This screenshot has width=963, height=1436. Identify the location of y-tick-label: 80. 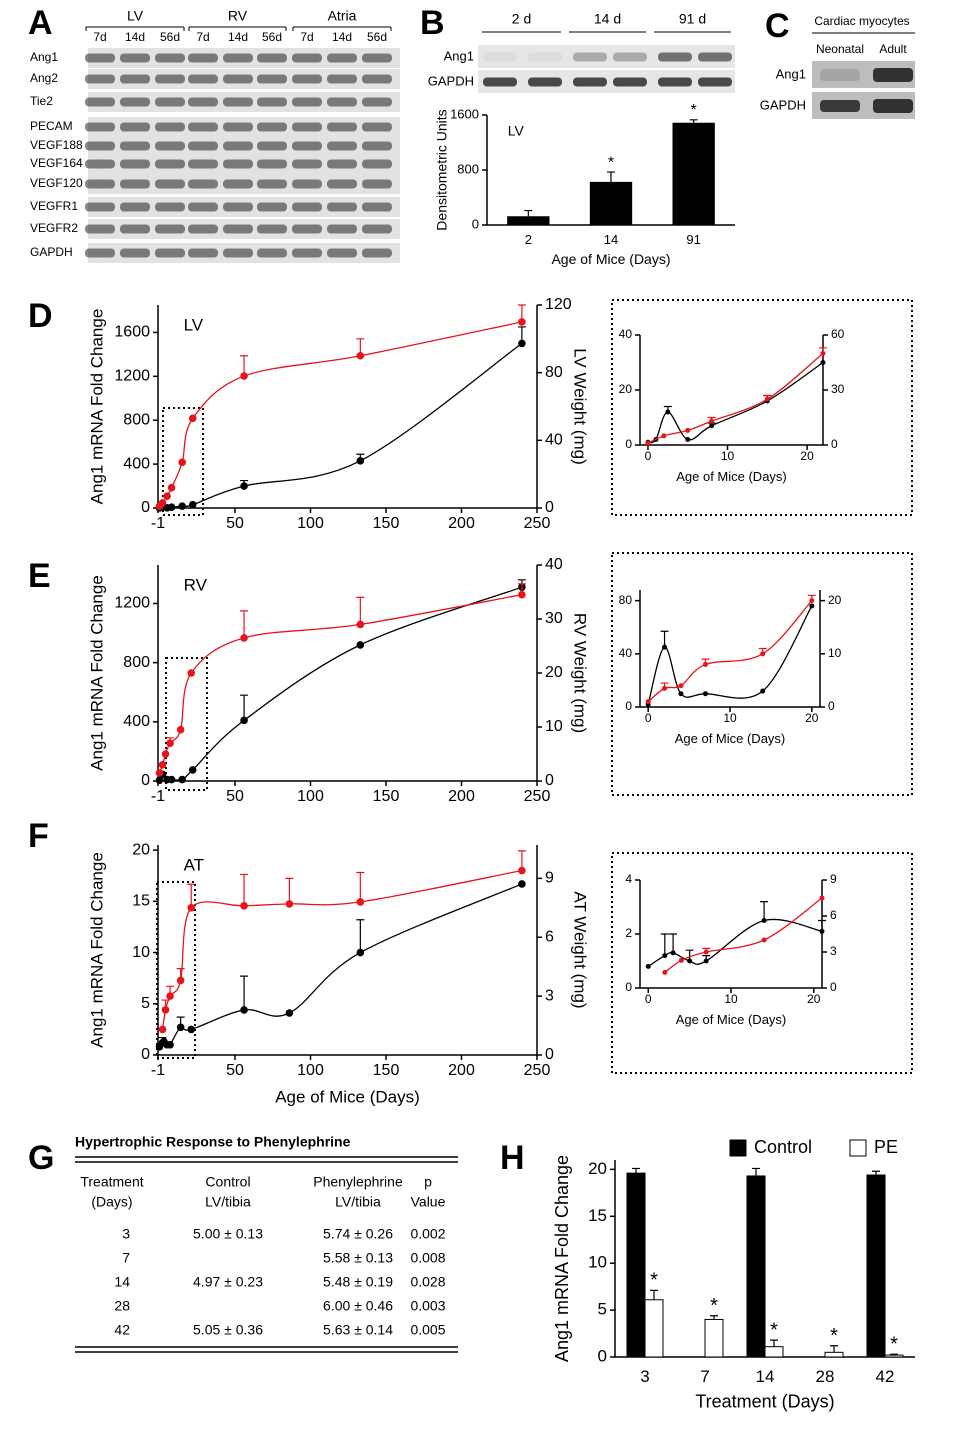
(626, 600).